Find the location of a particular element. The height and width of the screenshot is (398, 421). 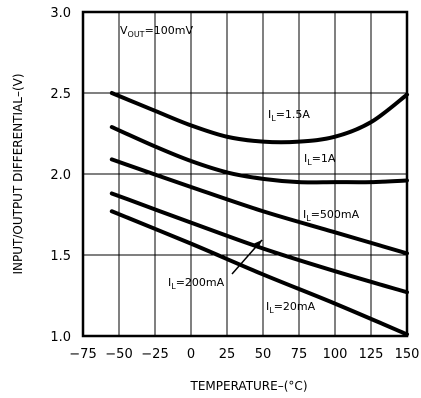

x-tick-label: 100 is located at coordinates (335, 354).